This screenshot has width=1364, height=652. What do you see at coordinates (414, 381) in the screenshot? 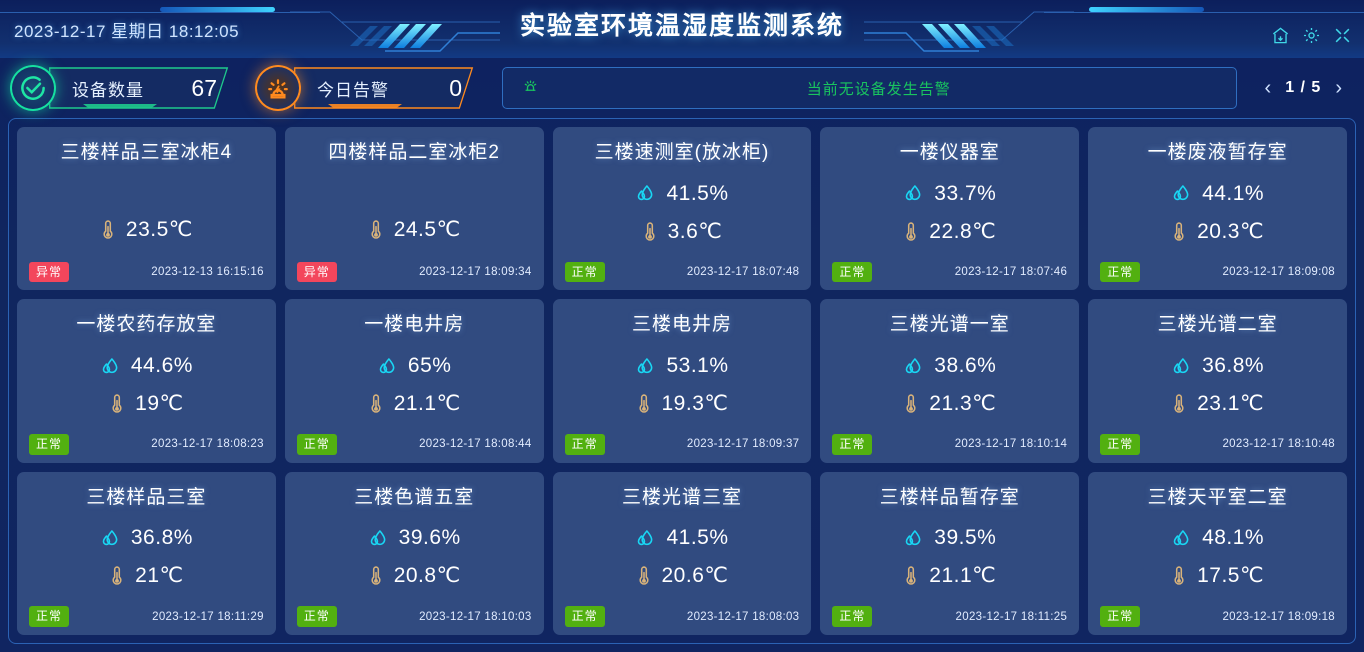
I see `device-card: 一楼电井房 65% 21.1℃ 正常 2023-12-17 18:08:44` at bounding box center [414, 381].